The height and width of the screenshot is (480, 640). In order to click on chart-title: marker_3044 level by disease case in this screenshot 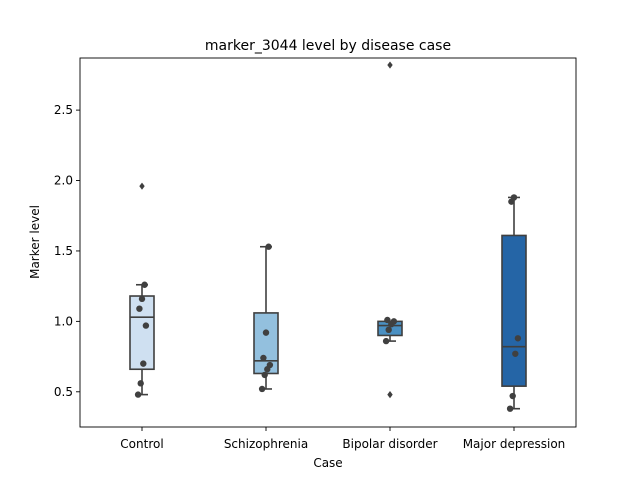, I will do `click(328, 46)`.